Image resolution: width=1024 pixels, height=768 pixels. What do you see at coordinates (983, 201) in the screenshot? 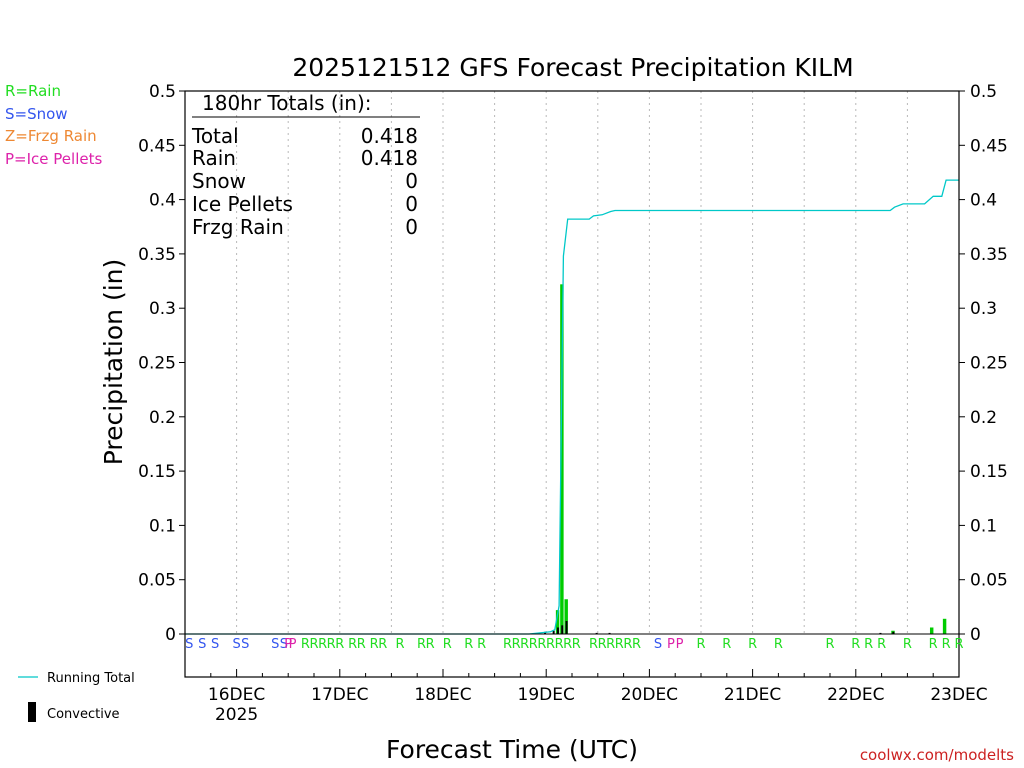
I see `y-tick-label-right: 0.4` at bounding box center [983, 201].